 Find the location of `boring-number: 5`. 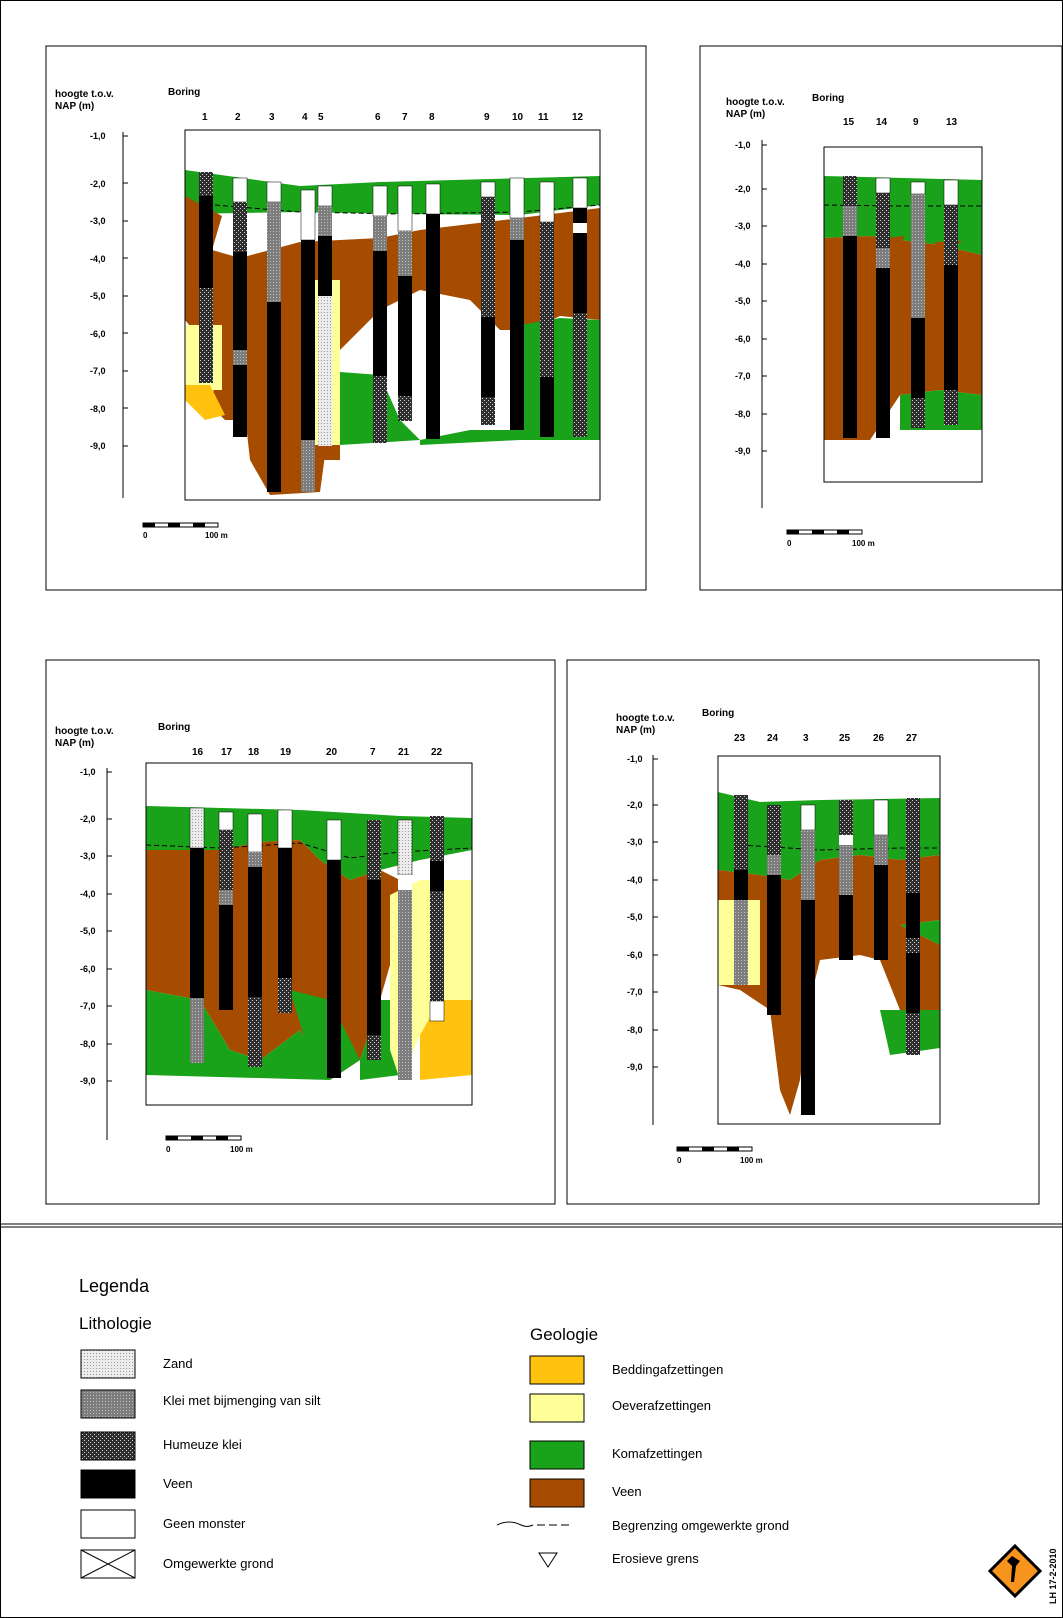

boring-number: 5 is located at coordinates (321, 117).